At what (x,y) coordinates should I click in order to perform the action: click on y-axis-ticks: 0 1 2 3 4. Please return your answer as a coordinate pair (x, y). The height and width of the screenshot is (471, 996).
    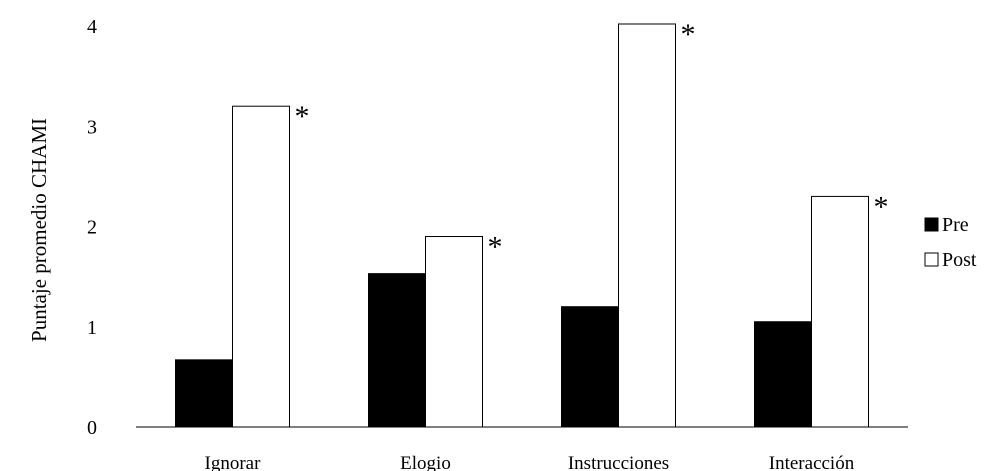
    Looking at the image, I should click on (92, 227).